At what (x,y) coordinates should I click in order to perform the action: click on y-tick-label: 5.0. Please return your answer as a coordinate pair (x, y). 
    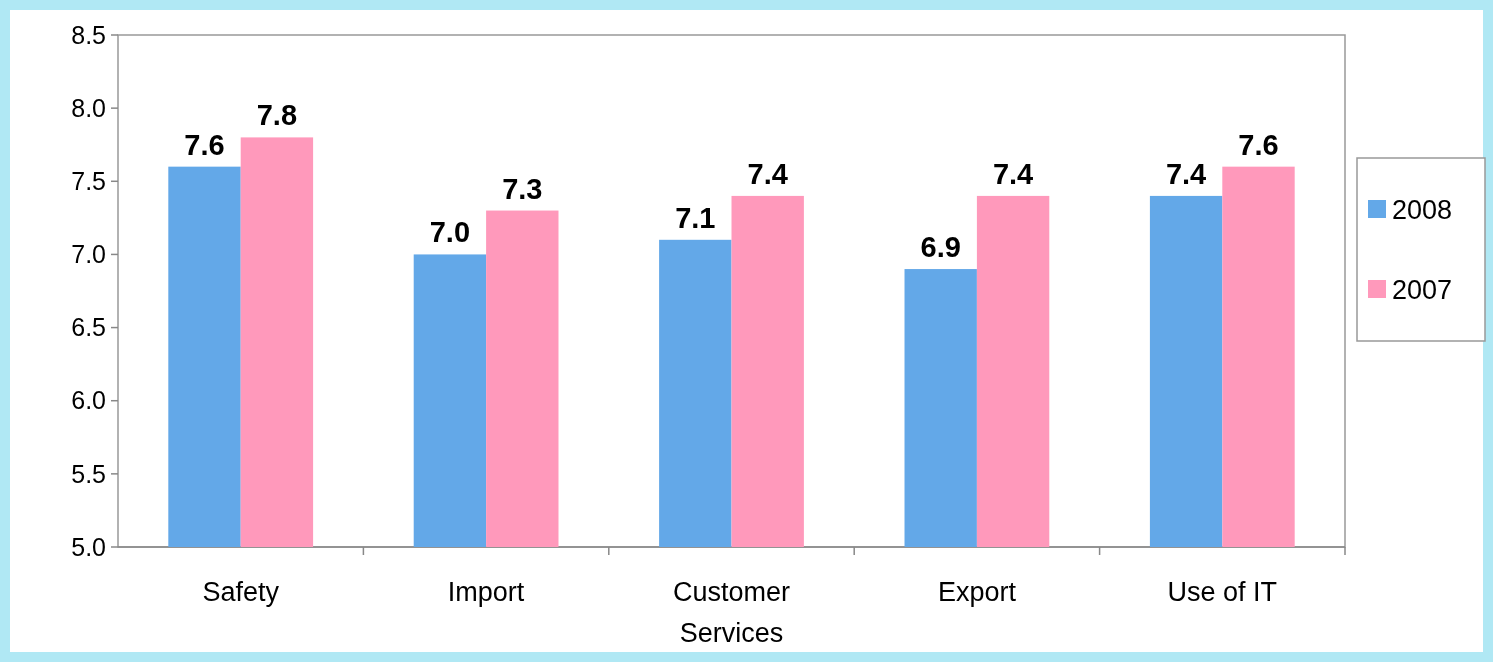
    Looking at the image, I should click on (88, 546).